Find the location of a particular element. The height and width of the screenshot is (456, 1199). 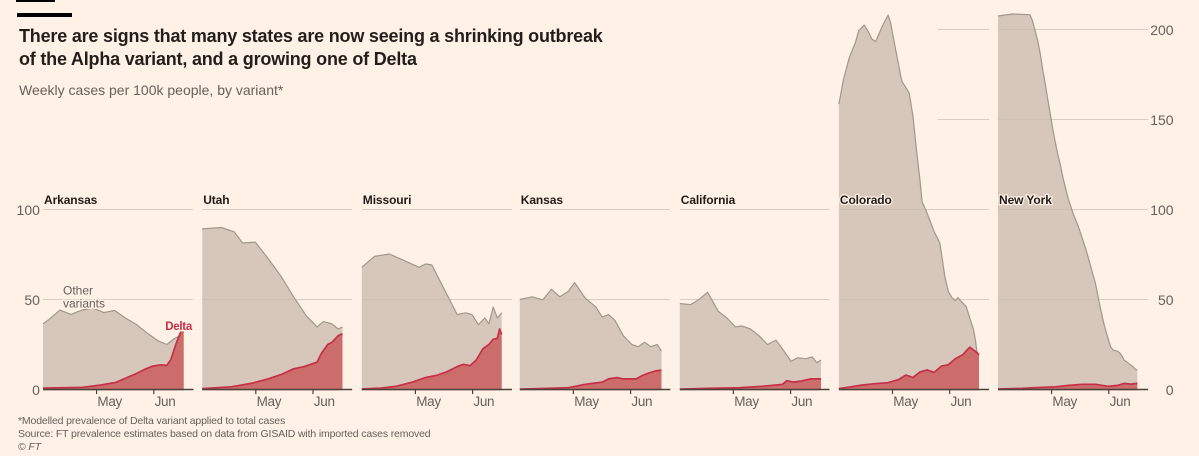

svg-text: Delta is located at coordinates (179, 327).